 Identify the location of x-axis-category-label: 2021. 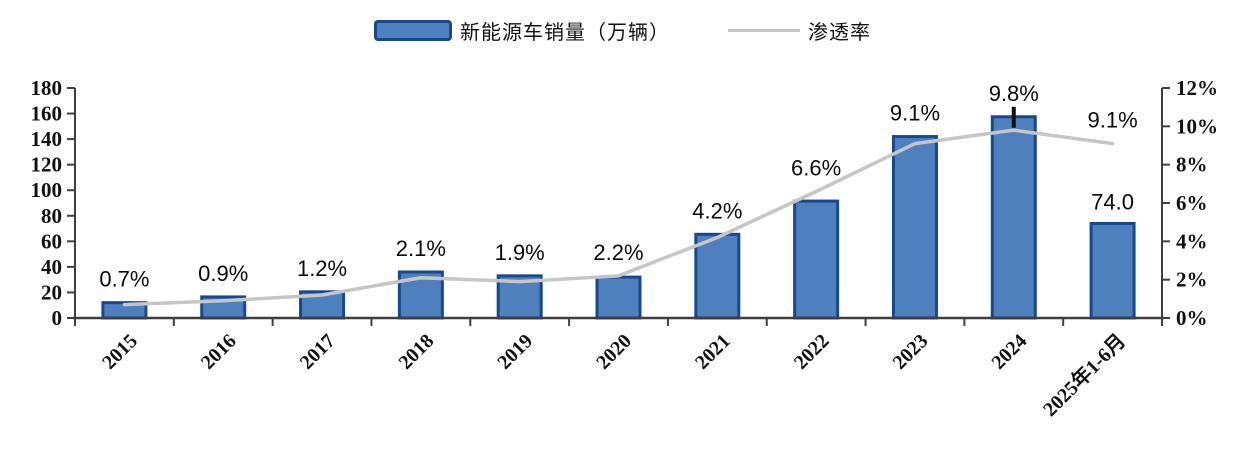
(713, 352).